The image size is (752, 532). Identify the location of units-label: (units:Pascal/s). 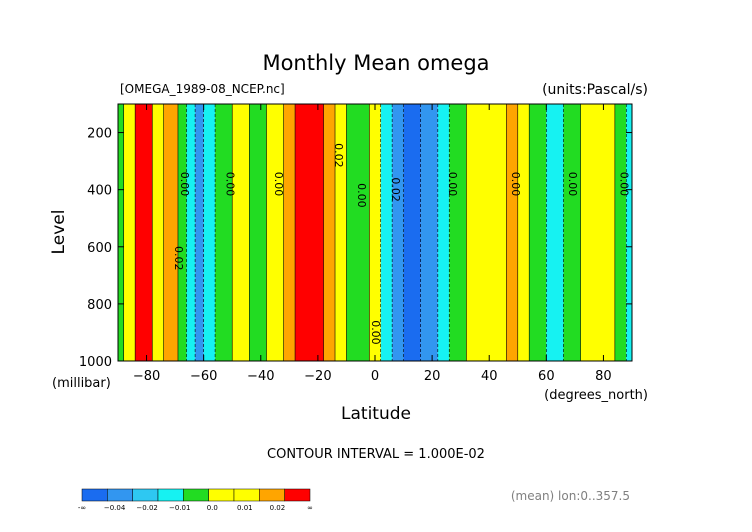
(595, 90).